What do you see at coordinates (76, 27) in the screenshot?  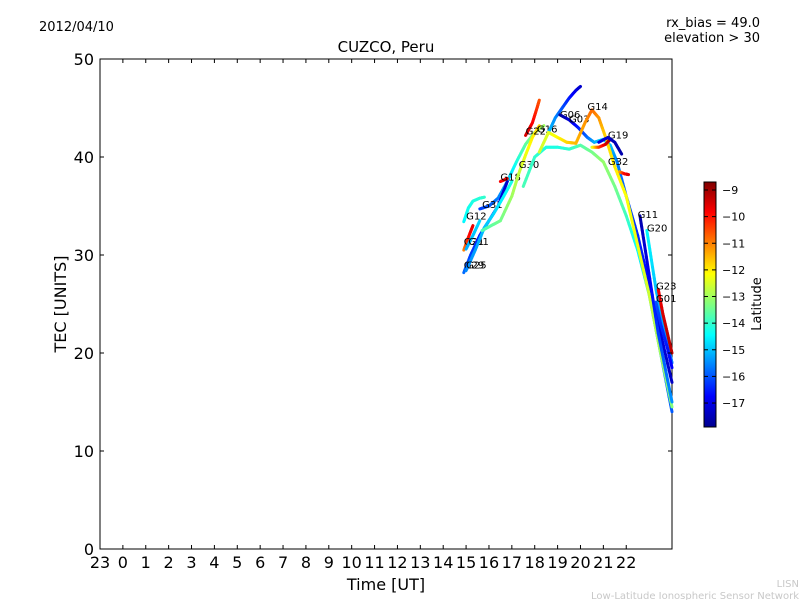 I see `date-label: 2012/04/10` at bounding box center [76, 27].